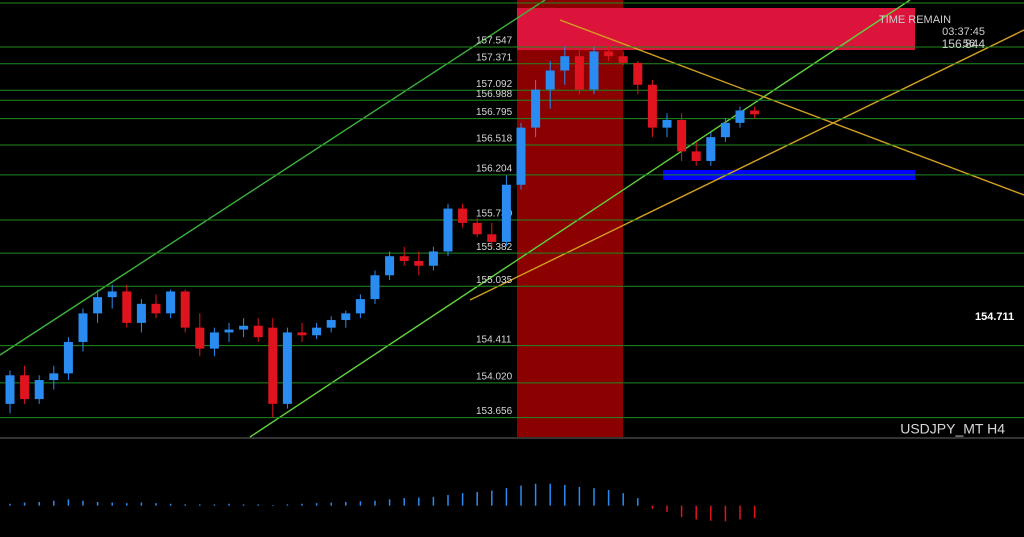 The width and height of the screenshot is (1024, 537). What do you see at coordinates (494, 139) in the screenshot?
I see `level-label: 156.518` at bounding box center [494, 139].